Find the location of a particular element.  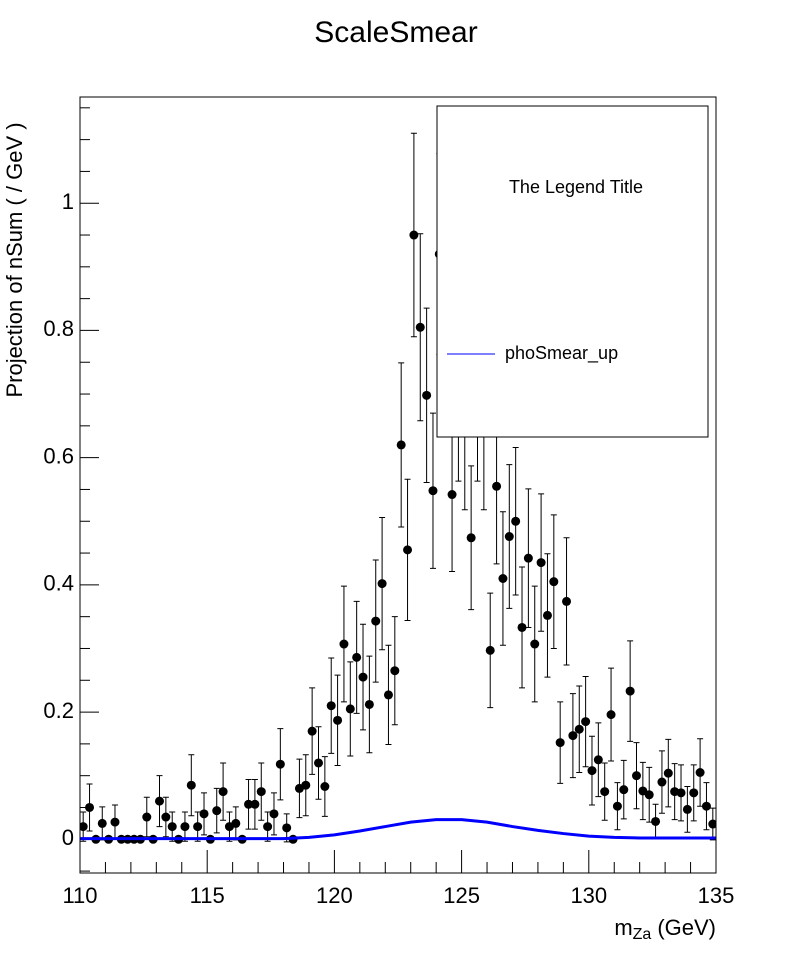

x-label-sub: Za is located at coordinates (642, 934).